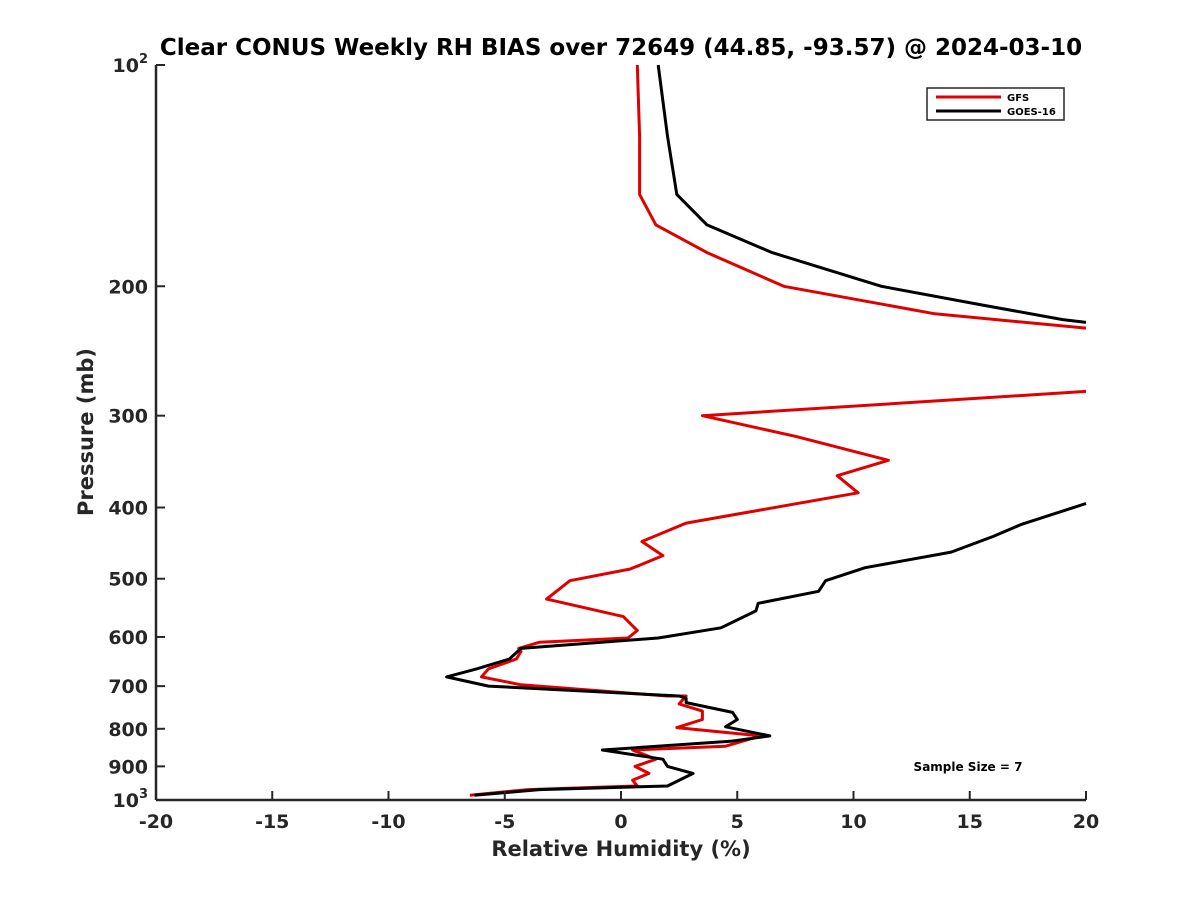 The image size is (1200, 900). What do you see at coordinates (853, 822) in the screenshot?
I see `x-tick-label: 10` at bounding box center [853, 822].